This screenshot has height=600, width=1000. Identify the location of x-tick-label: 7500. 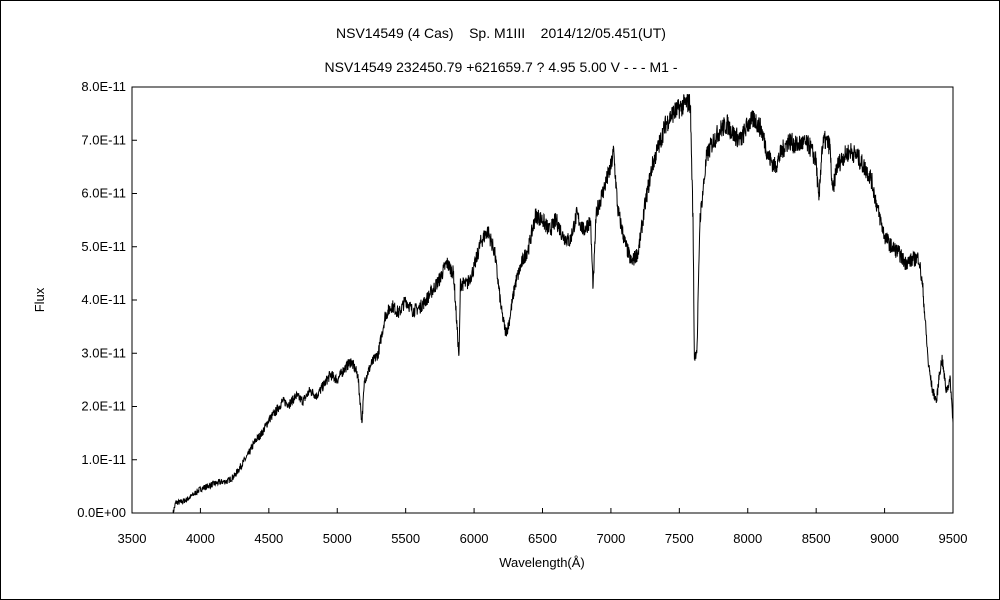
(679, 538).